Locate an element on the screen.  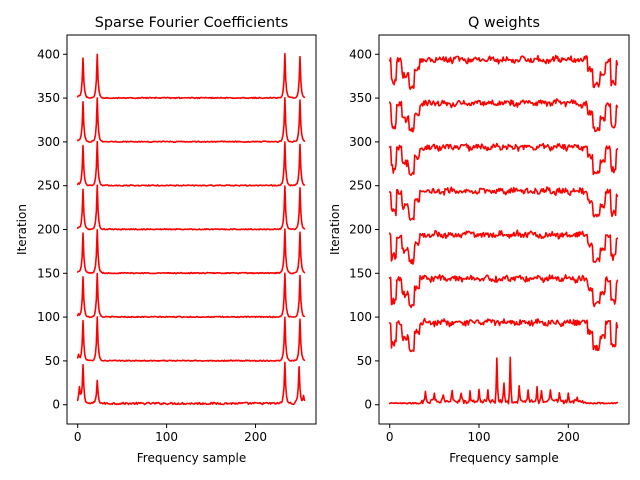
right-y-tick-label: 250 is located at coordinates (360, 186).